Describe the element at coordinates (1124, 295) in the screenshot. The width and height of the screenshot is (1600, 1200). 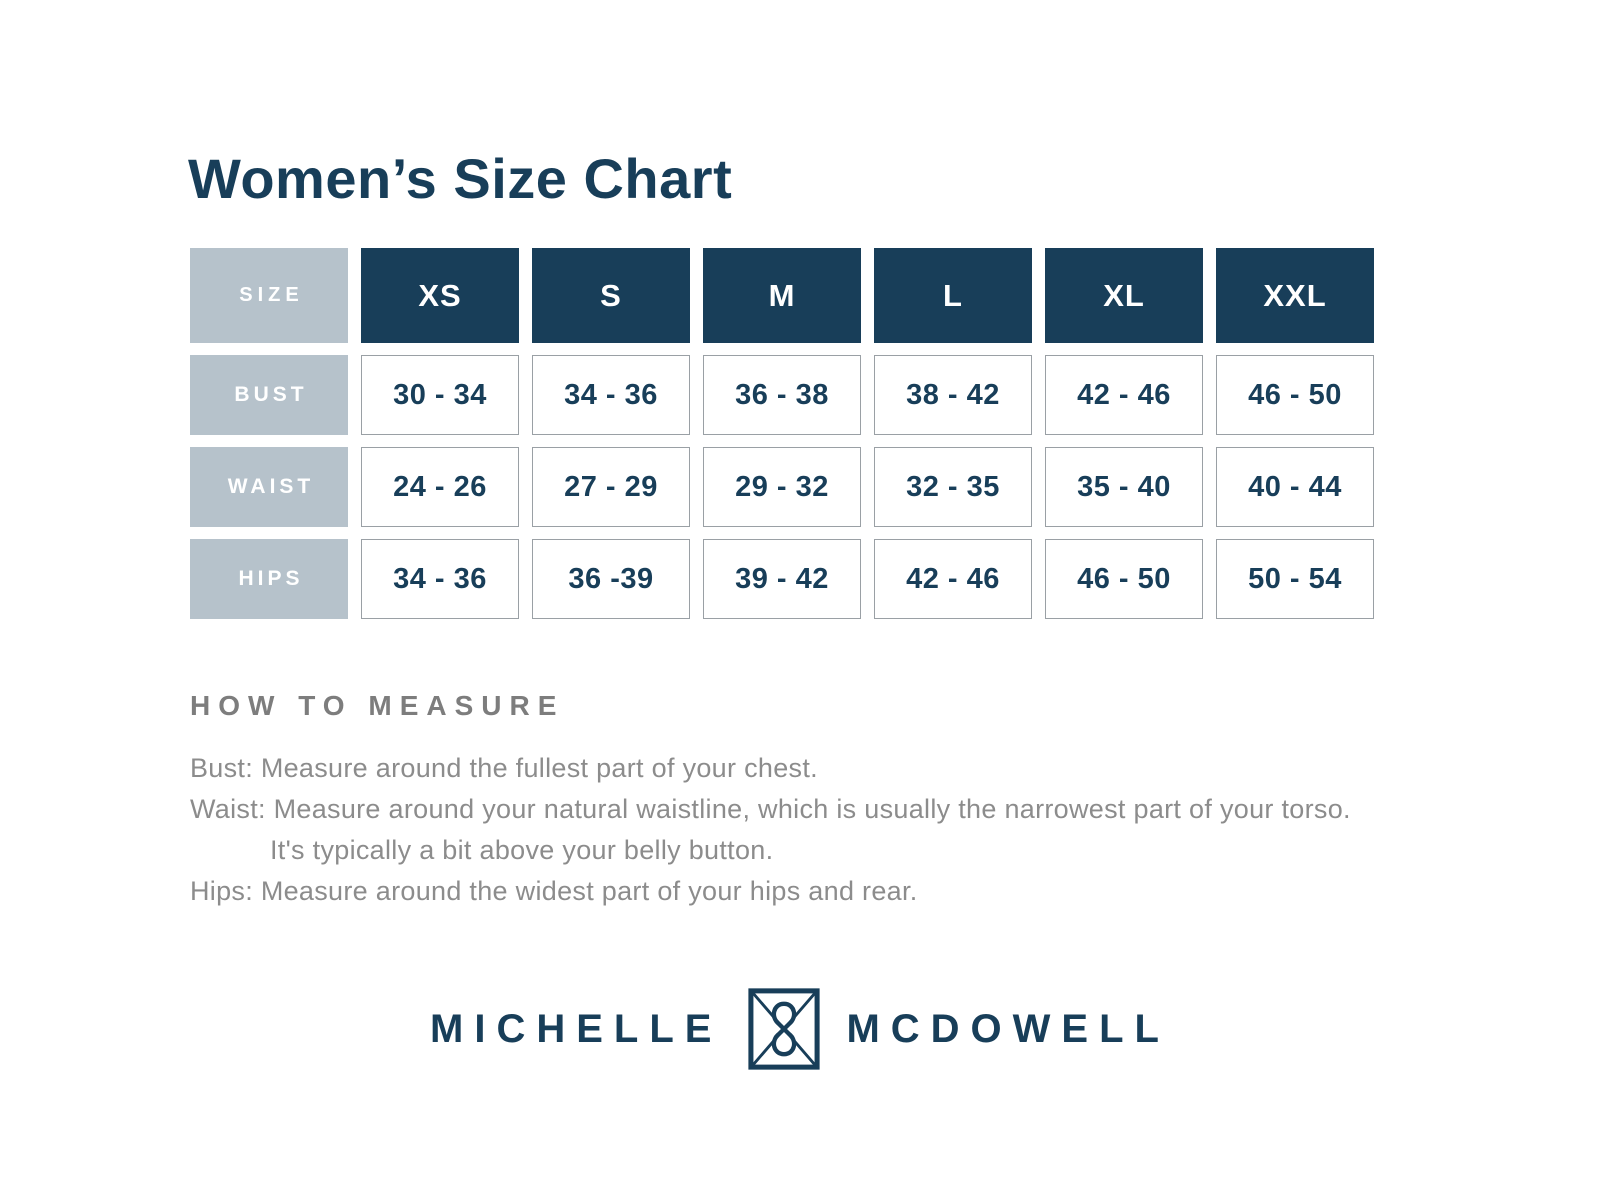
I see `column-header-xl: XL` at that location.